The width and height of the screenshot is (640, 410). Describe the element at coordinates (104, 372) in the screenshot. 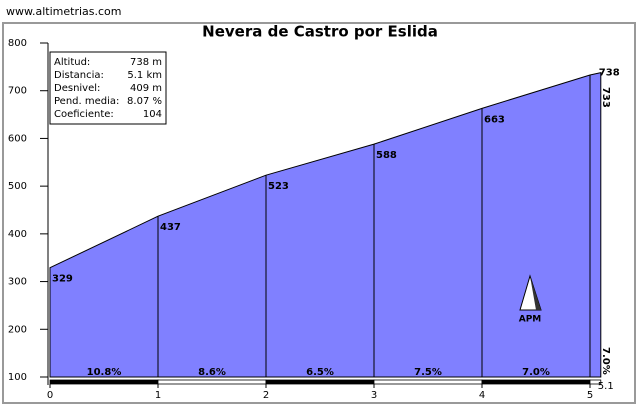

I see `gradient-label: 10.8%` at that location.